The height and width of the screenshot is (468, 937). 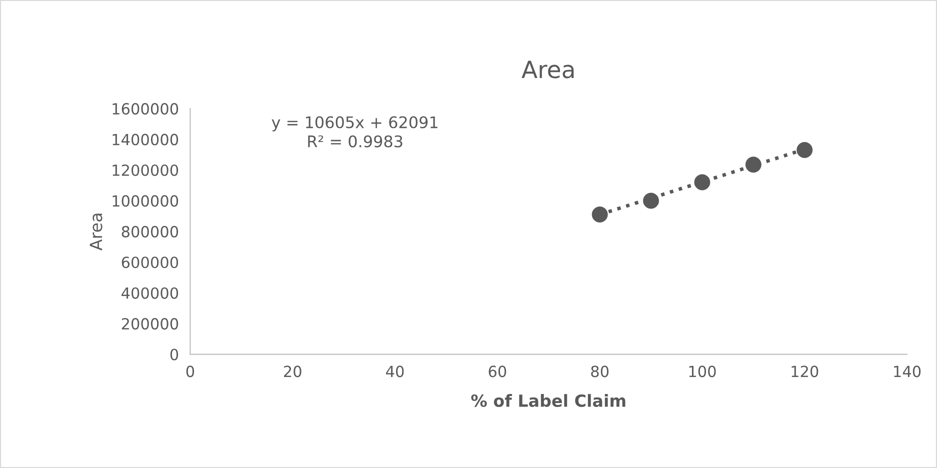 I want to click on x-tick-label: 140, so click(x=907, y=372).